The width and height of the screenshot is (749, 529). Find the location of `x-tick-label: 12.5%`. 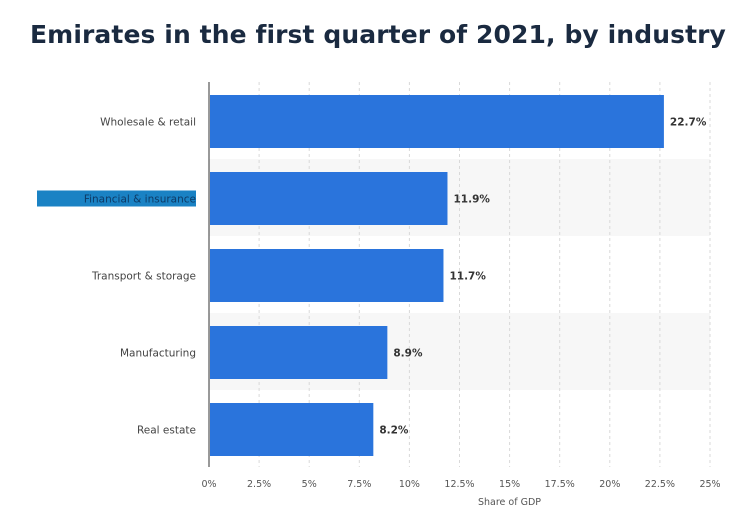

x-tick-label: 12.5% is located at coordinates (459, 484).